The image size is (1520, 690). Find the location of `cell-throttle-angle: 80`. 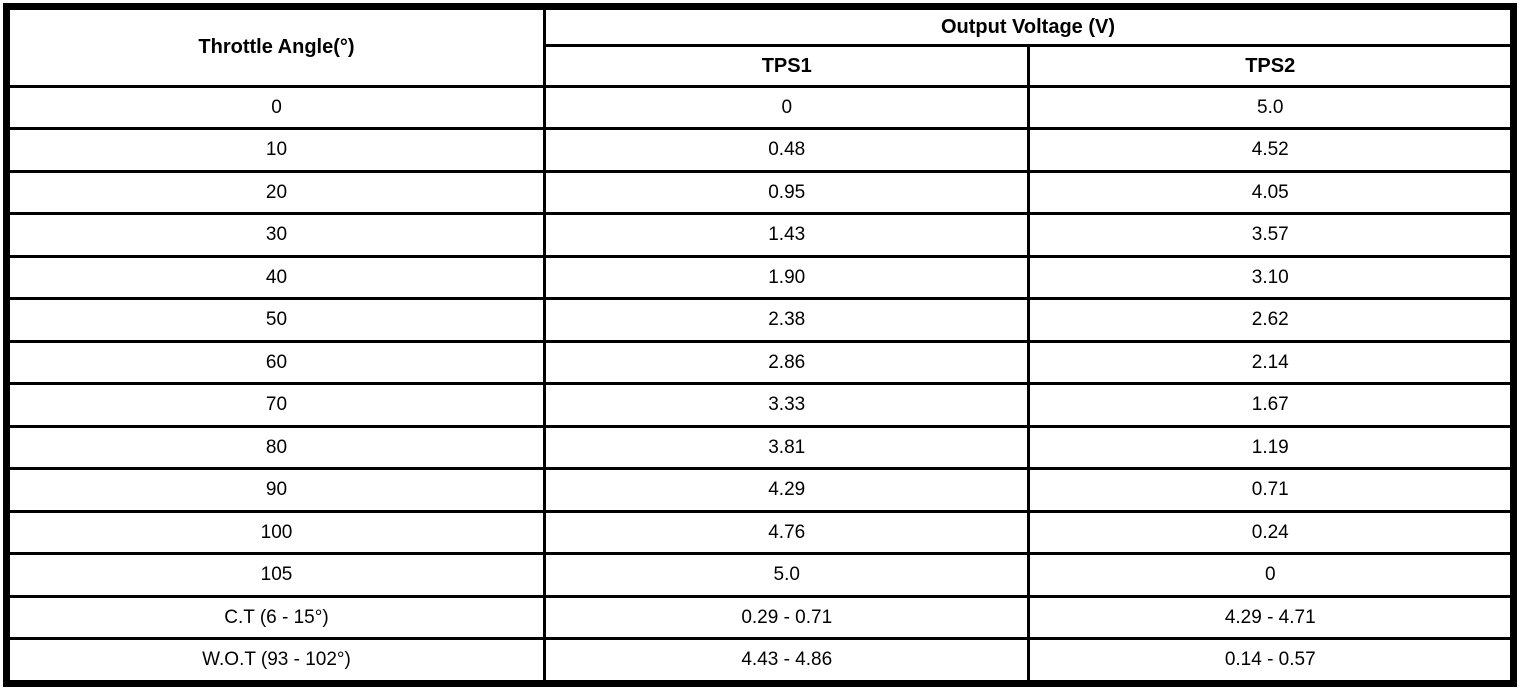

cell-throttle-angle: 80 is located at coordinates (275, 447).